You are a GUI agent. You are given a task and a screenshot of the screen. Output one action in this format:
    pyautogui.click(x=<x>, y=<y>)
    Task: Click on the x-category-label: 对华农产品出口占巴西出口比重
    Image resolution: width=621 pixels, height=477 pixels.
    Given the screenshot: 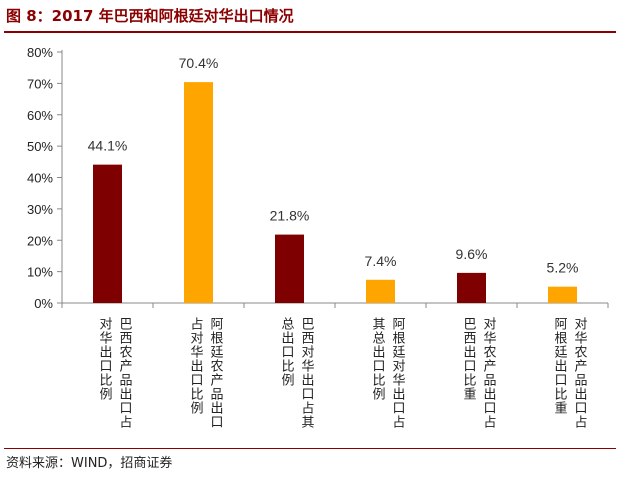 What is the action you would take?
    pyautogui.click(x=478, y=373)
    